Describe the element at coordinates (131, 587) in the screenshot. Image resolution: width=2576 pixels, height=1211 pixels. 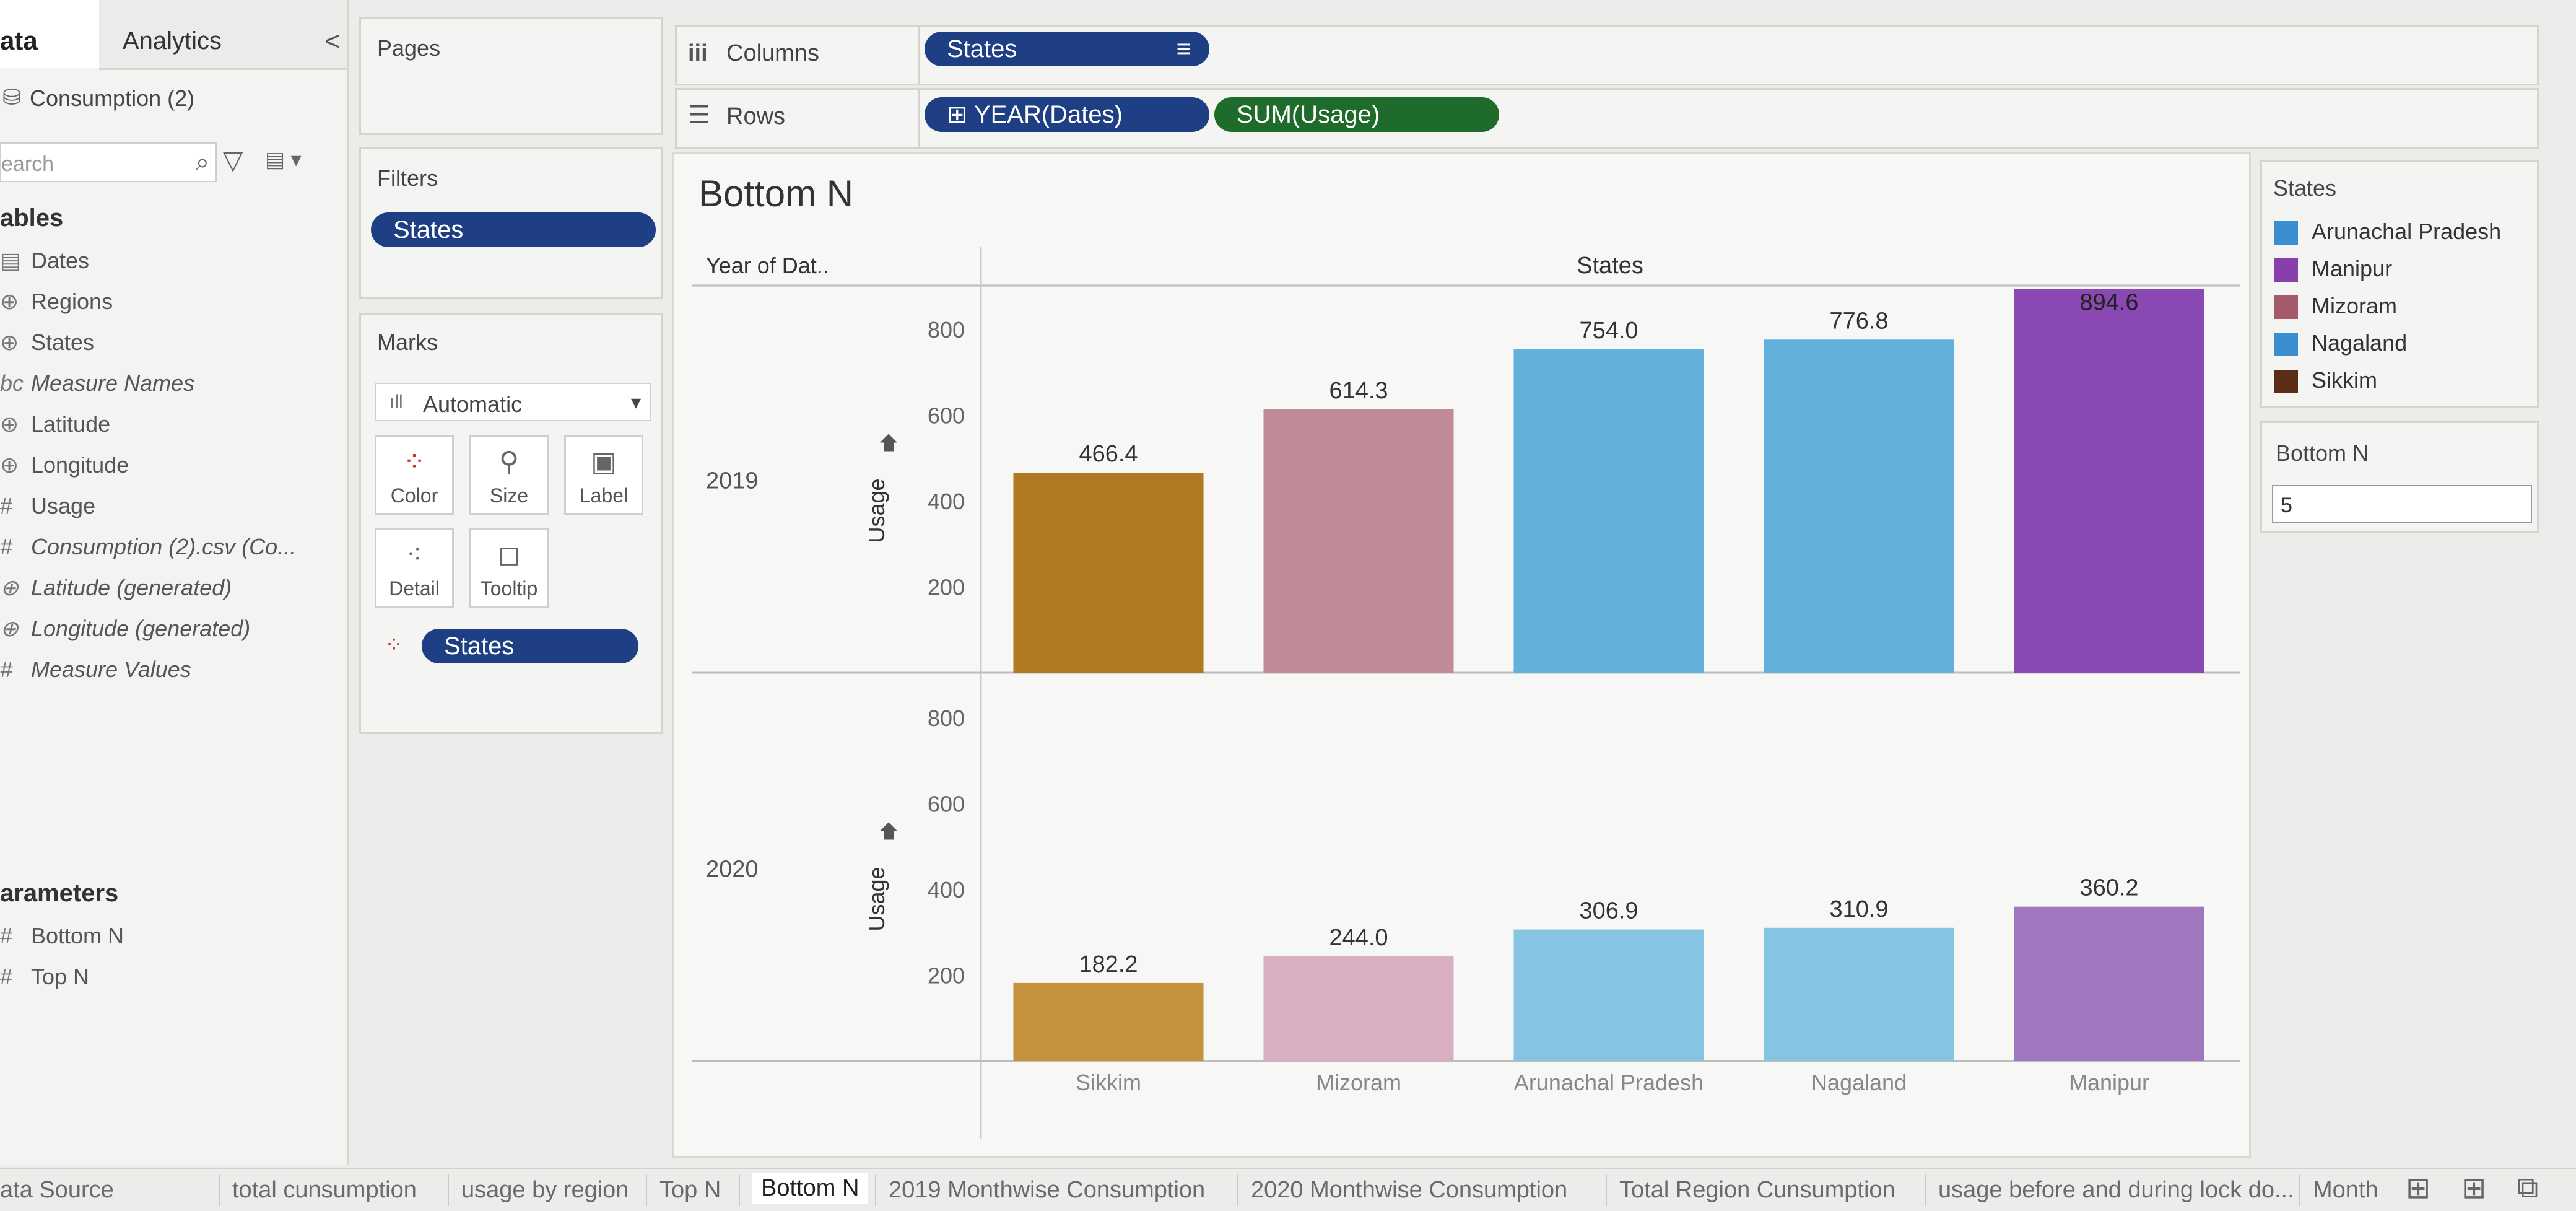
I see `field-label: Latitude (generated)` at that location.